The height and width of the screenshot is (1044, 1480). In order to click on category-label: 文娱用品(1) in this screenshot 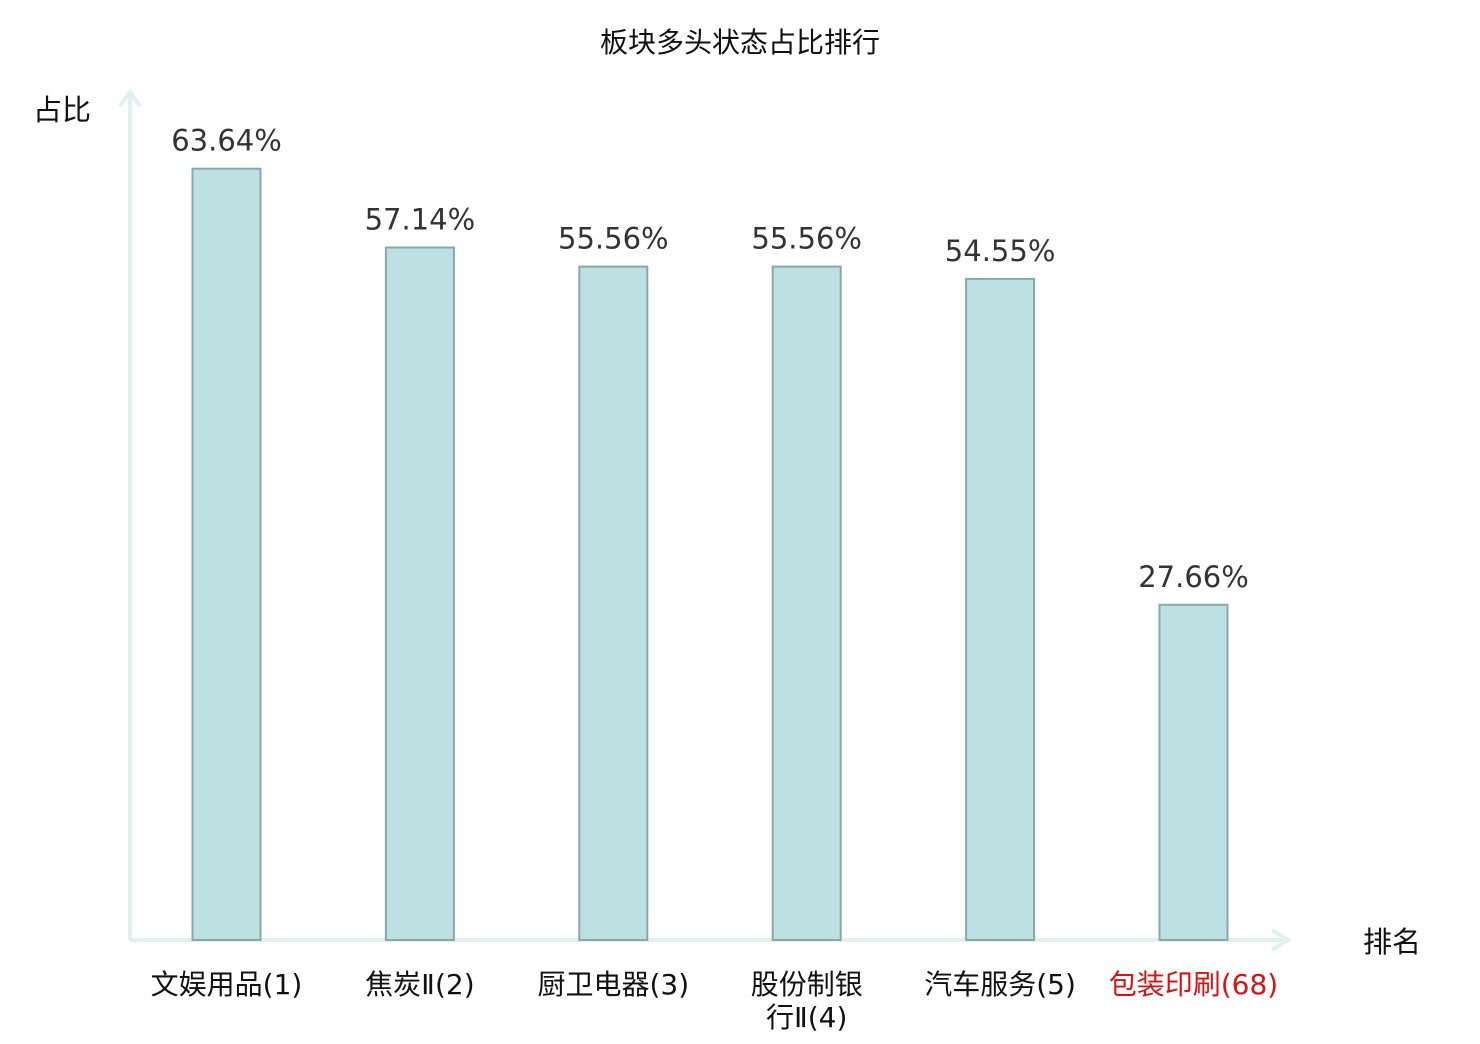, I will do `click(227, 984)`.